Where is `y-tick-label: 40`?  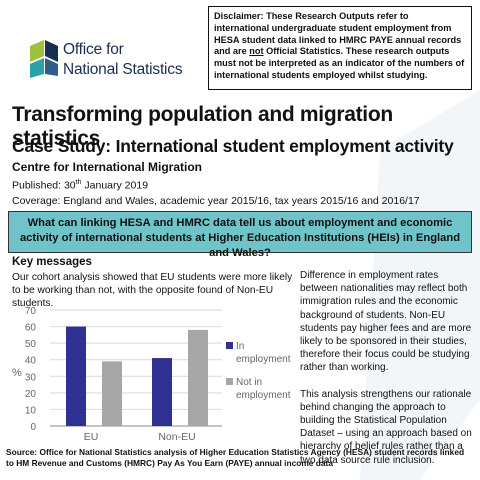
y-tick-label: 40 is located at coordinates (31, 361).